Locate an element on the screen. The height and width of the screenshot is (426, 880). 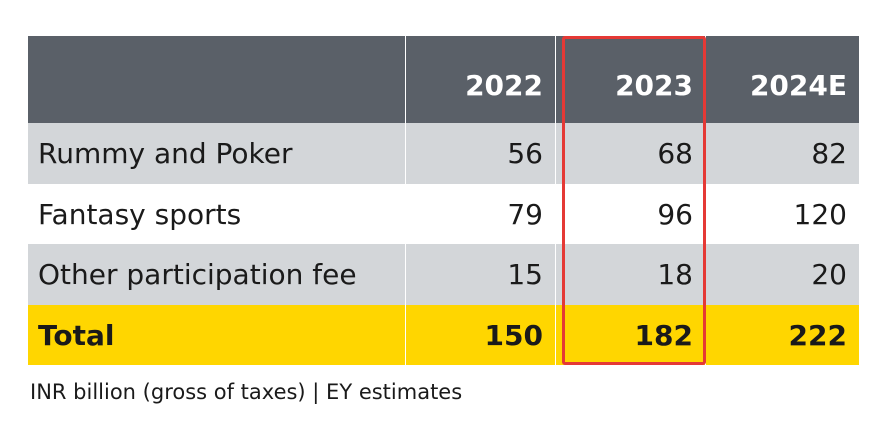
col-header-2024e: 2024E is located at coordinates (782, 79).